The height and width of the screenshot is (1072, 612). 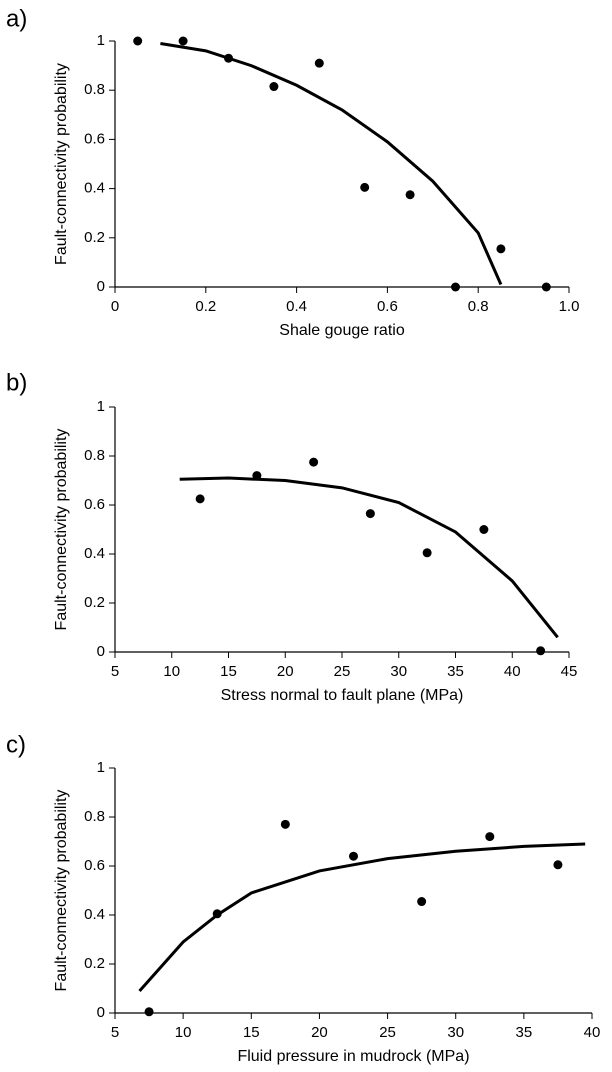 I want to click on x-tick-label: 0.2, so click(x=205, y=306).